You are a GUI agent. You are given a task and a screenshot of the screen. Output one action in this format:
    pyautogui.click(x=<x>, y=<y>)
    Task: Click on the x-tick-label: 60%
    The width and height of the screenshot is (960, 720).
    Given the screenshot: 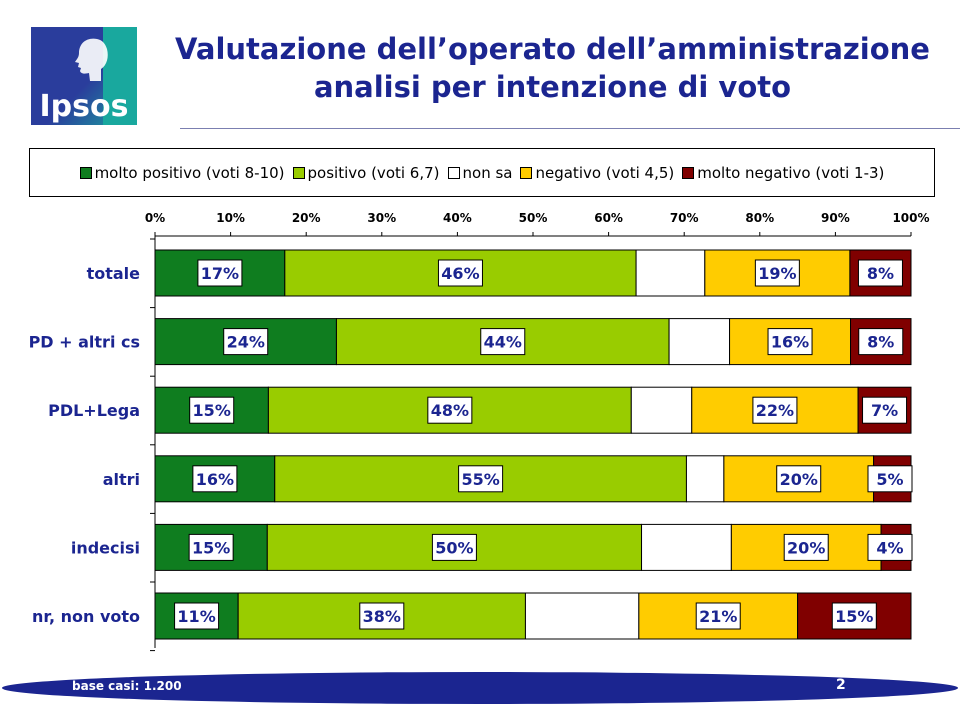 What is the action you would take?
    pyautogui.click(x=608, y=218)
    